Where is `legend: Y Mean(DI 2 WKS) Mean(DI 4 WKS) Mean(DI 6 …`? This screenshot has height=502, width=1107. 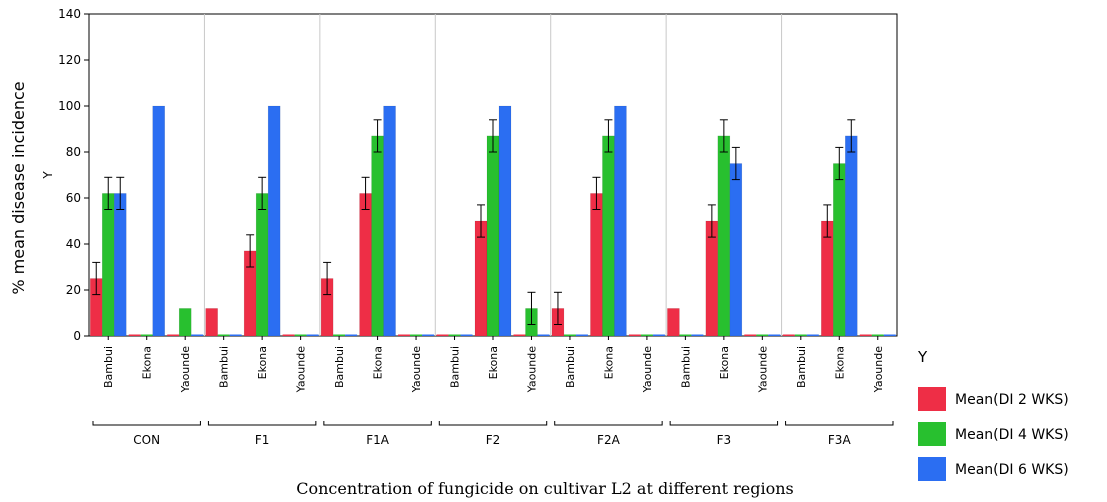
legend: Y Mean(DI 2 WKS) Mean(DI 4 WKS) Mean(DI 6 … is located at coordinates (993, 414).